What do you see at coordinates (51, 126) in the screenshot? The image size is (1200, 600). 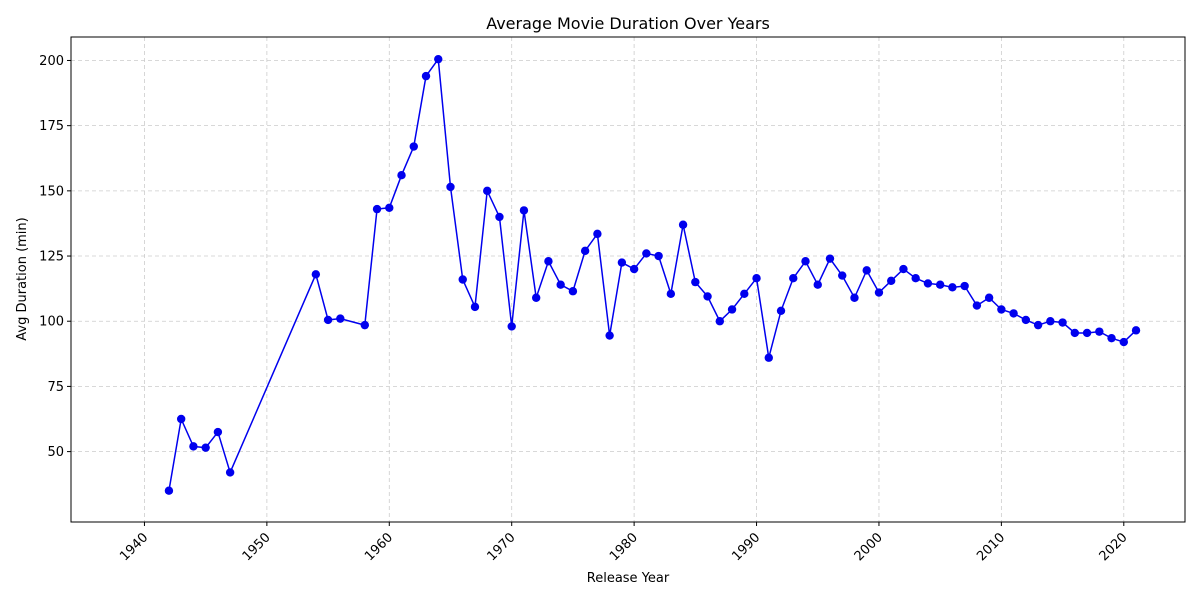 I see `y-tick-label: 175` at bounding box center [51, 126].